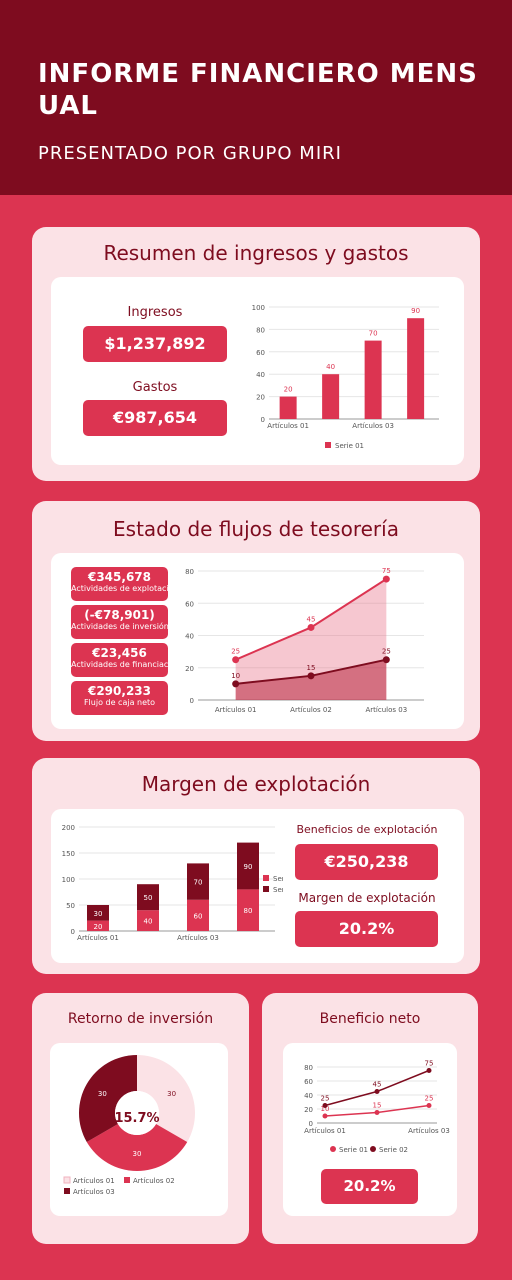 The image size is (512, 1280). Describe the element at coordinates (311, 619) in the screenshot. I see `point-data-label: 45` at that location.